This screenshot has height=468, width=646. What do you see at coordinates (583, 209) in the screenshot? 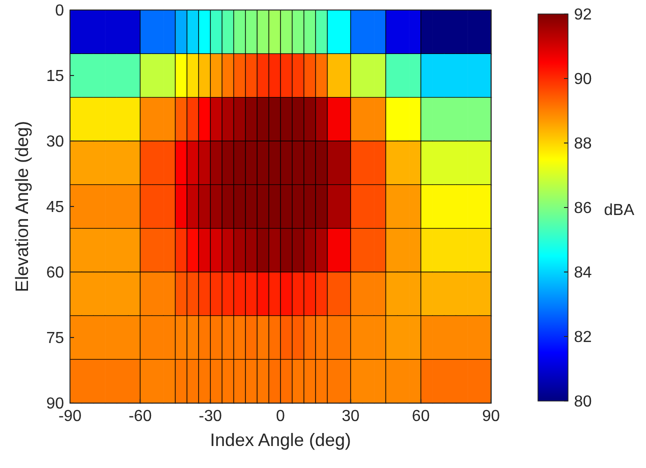
I see `color-bar-label: 86` at bounding box center [583, 209].